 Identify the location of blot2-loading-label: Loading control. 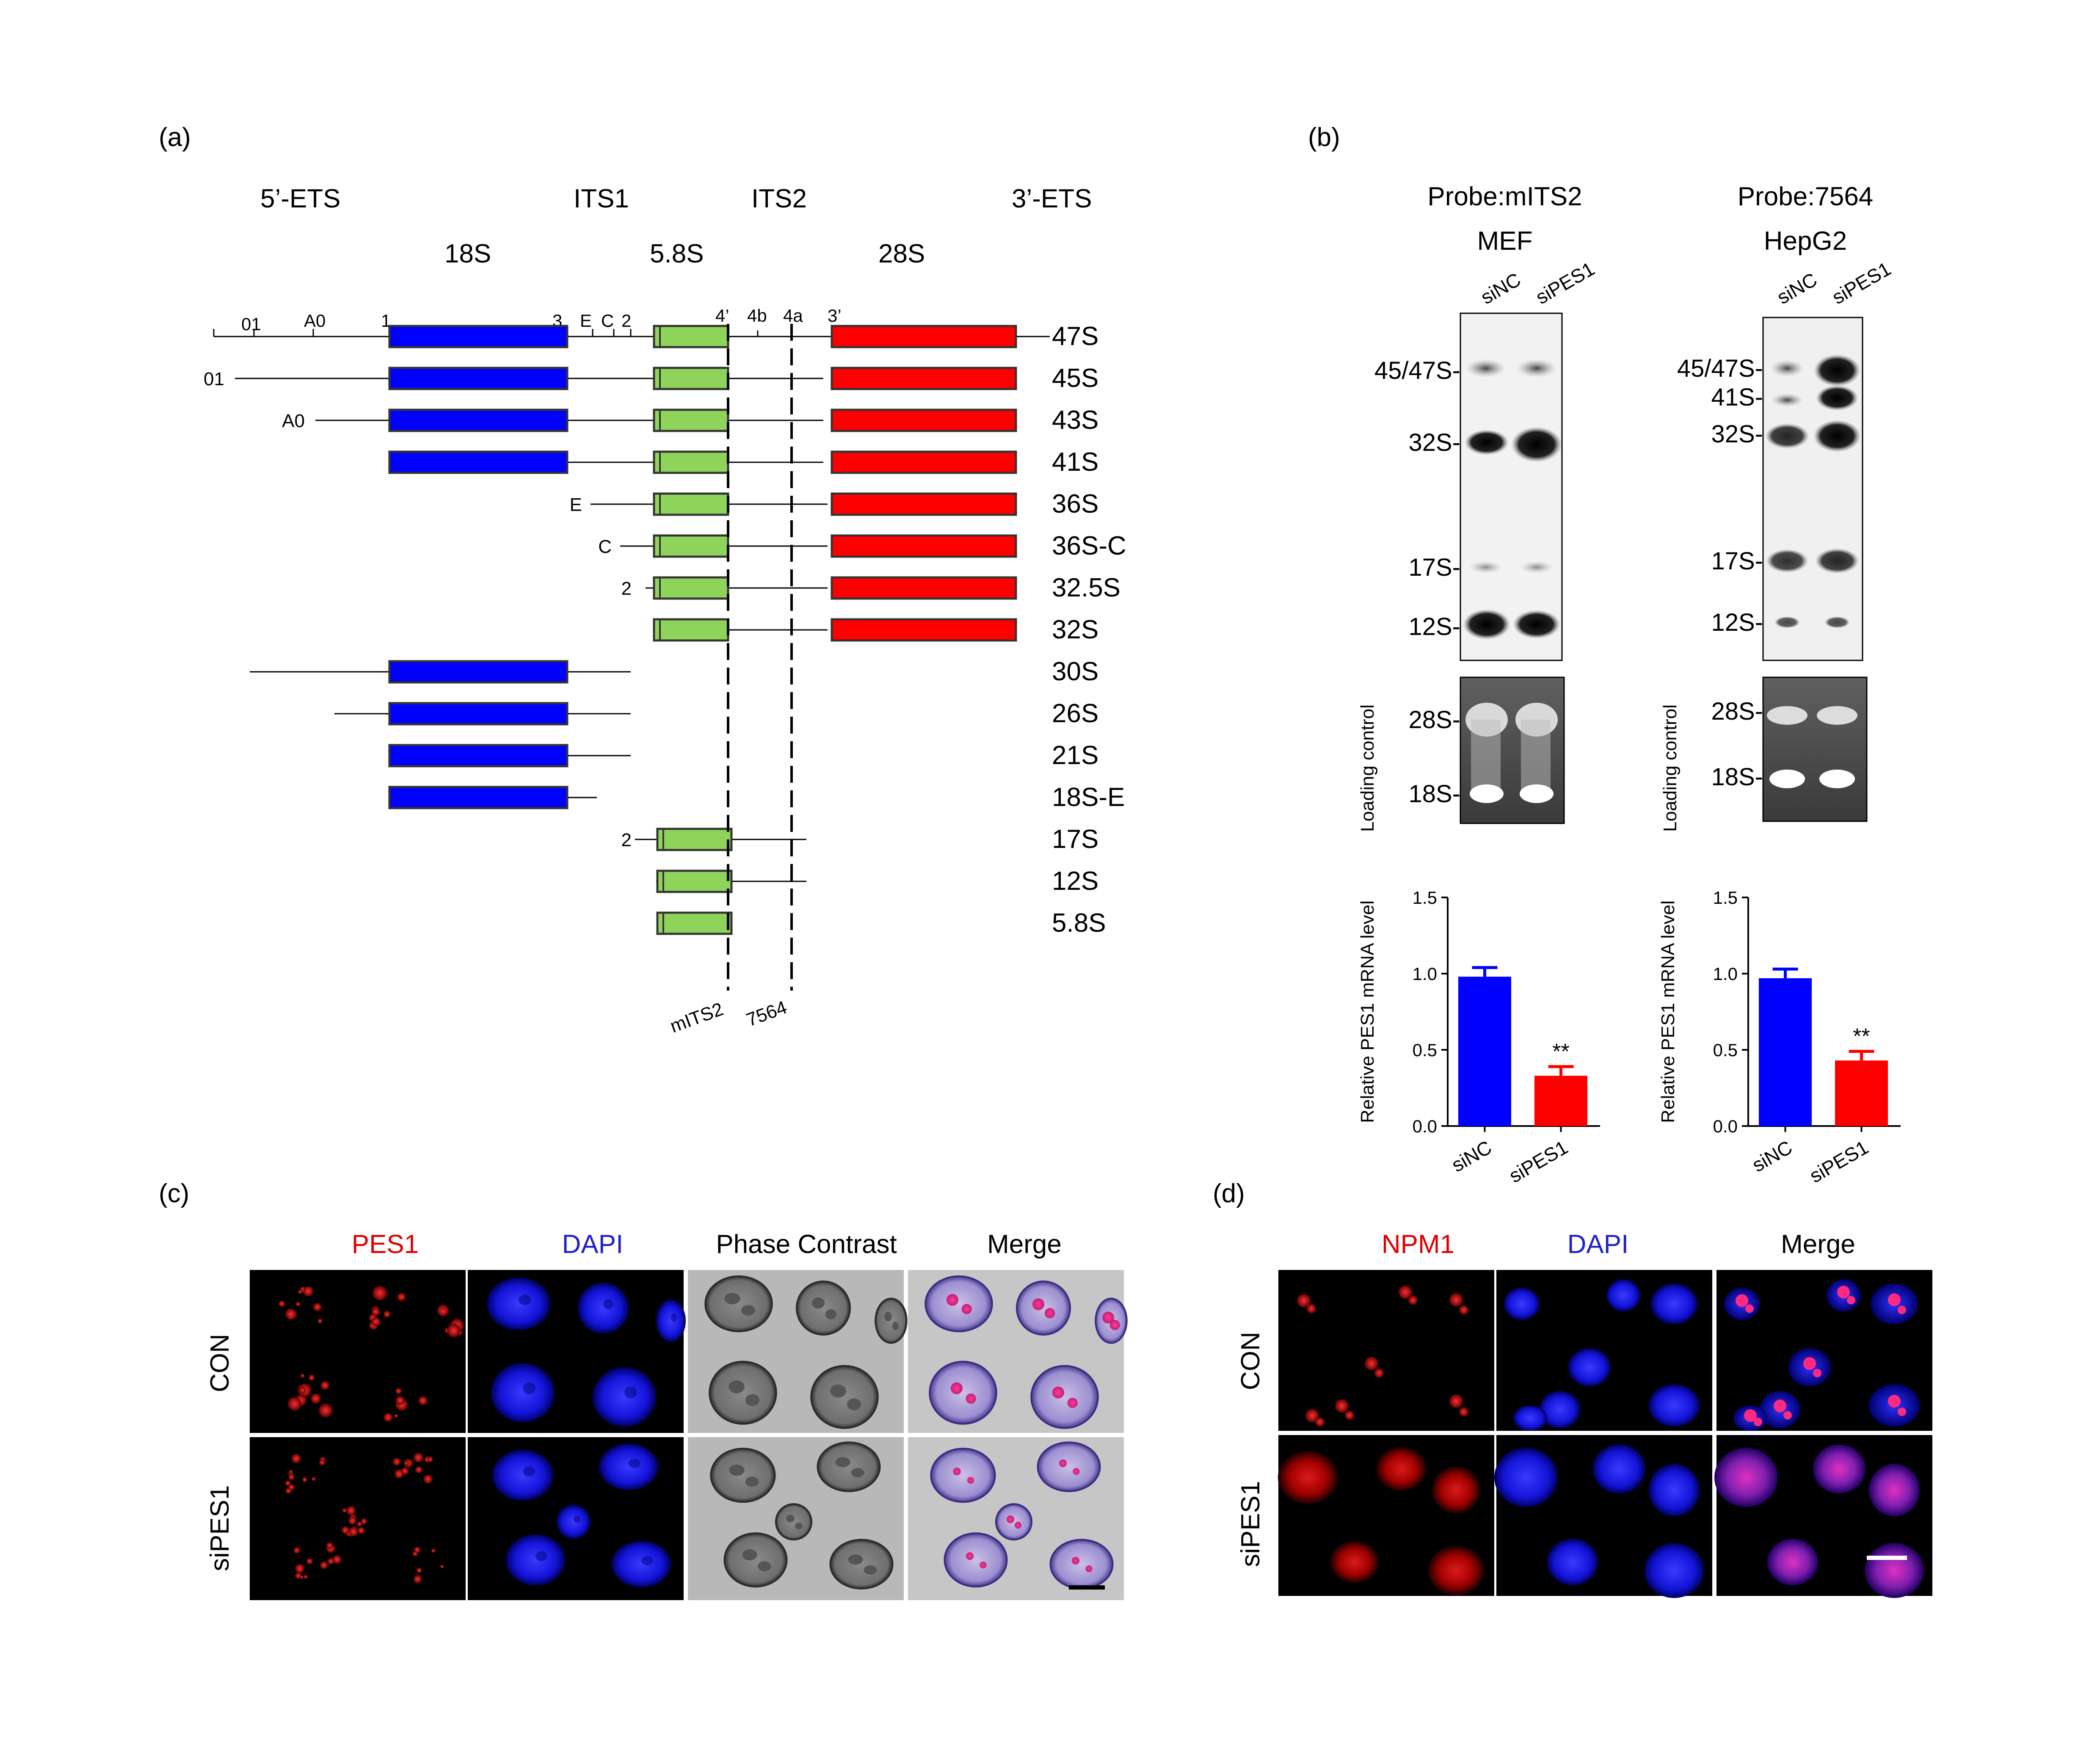
(1670, 768).